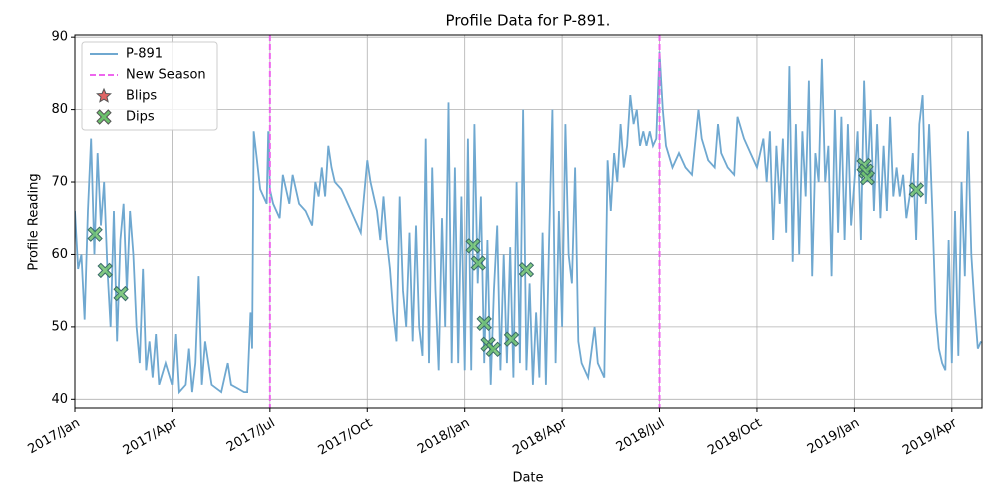 The width and height of the screenshot is (1000, 504). Describe the element at coordinates (833, 437) in the screenshot. I see `x-tick-label: 2019/Jan` at that location.